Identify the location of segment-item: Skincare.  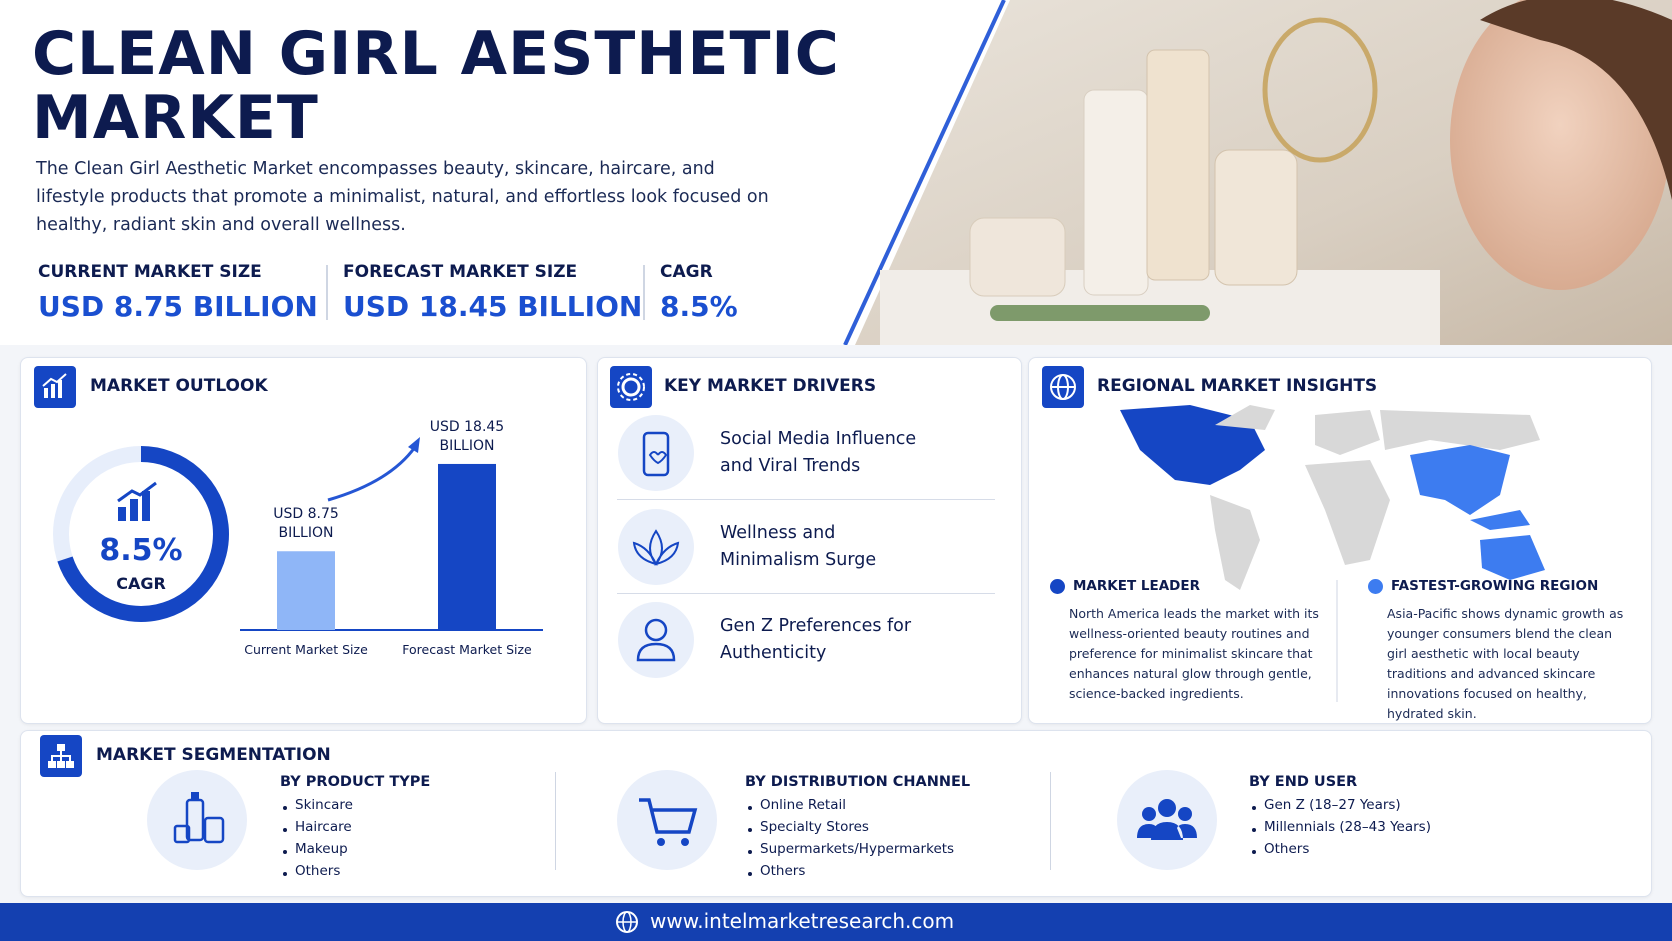
(324, 805).